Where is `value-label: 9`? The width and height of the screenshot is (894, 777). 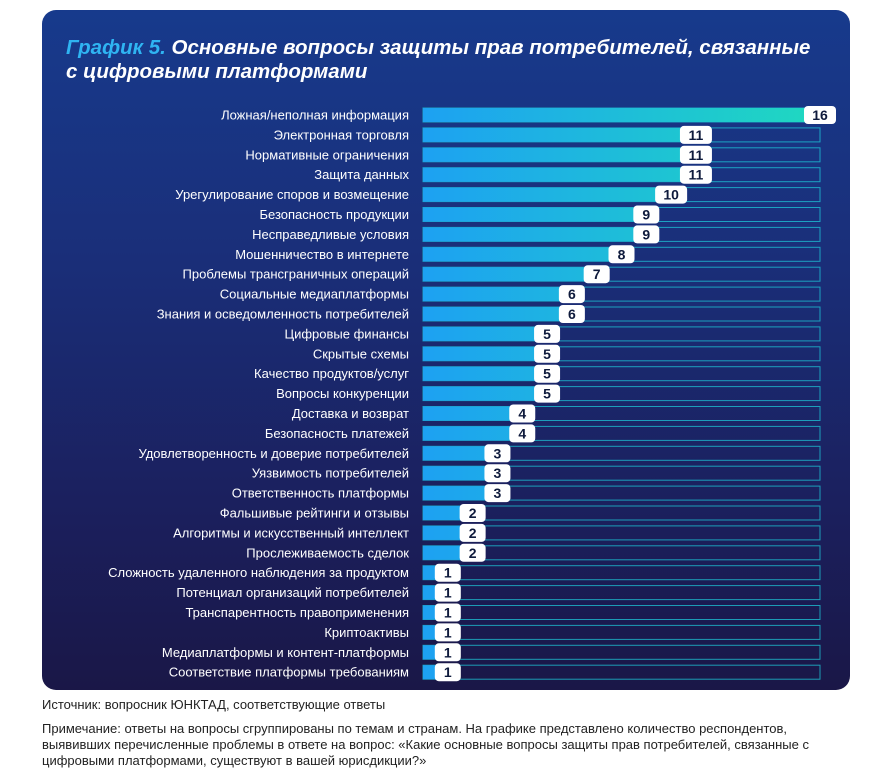
value-label: 9 is located at coordinates (646, 234).